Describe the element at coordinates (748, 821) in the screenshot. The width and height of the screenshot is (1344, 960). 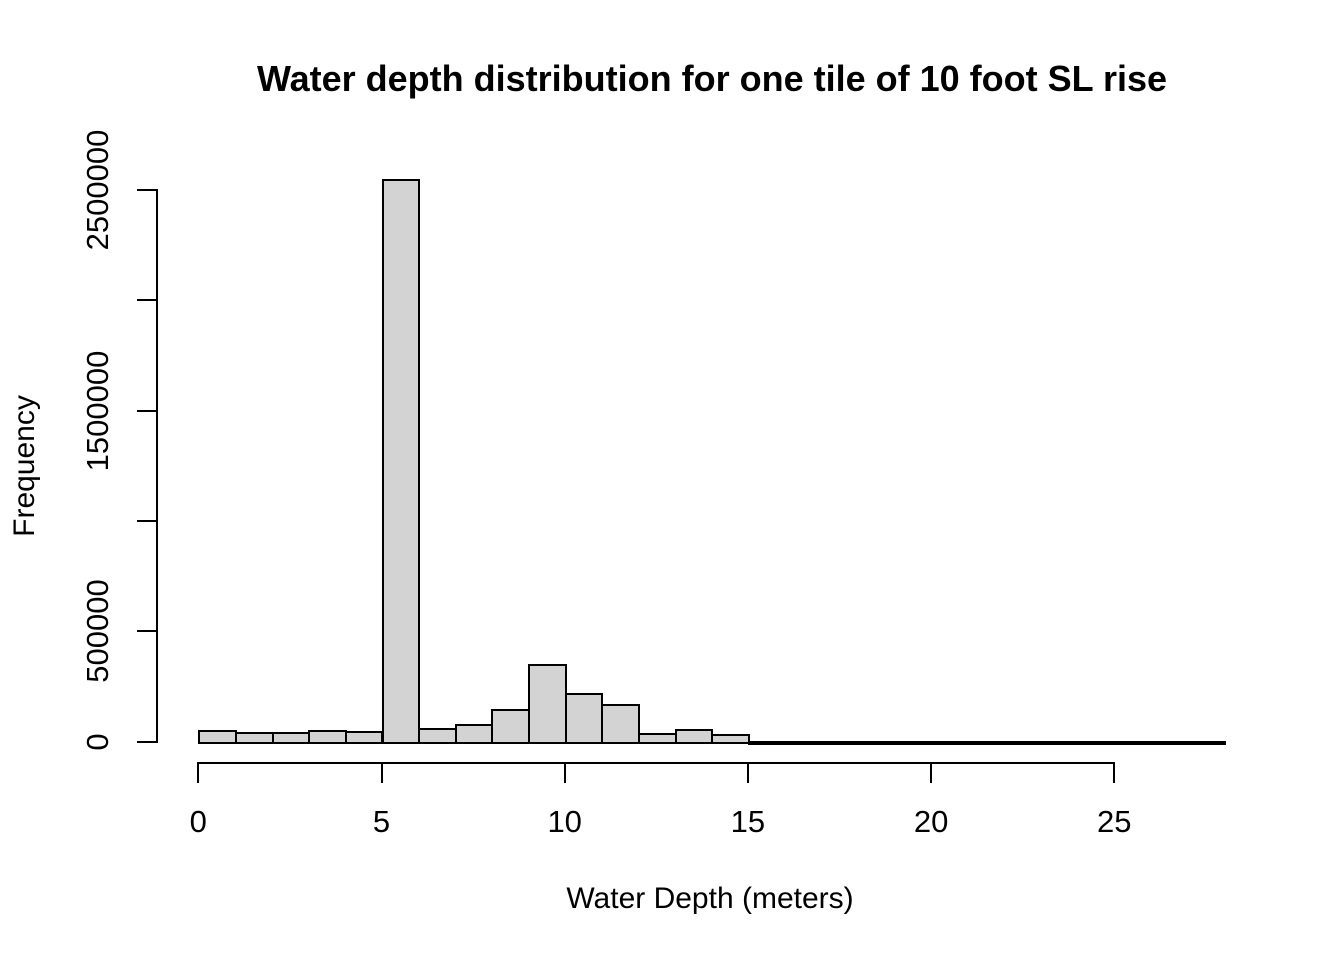
I see `x-tick-label: 15` at that location.